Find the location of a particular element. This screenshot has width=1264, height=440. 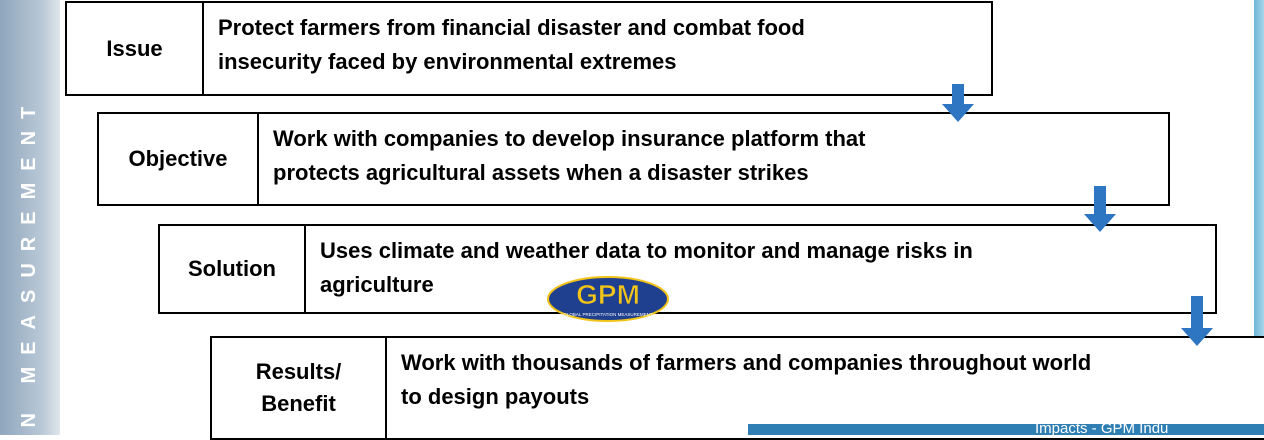

gpm-logo: GPM GLOBAL PRECIPITATION MEASUREMENT is located at coordinates (608, 299).